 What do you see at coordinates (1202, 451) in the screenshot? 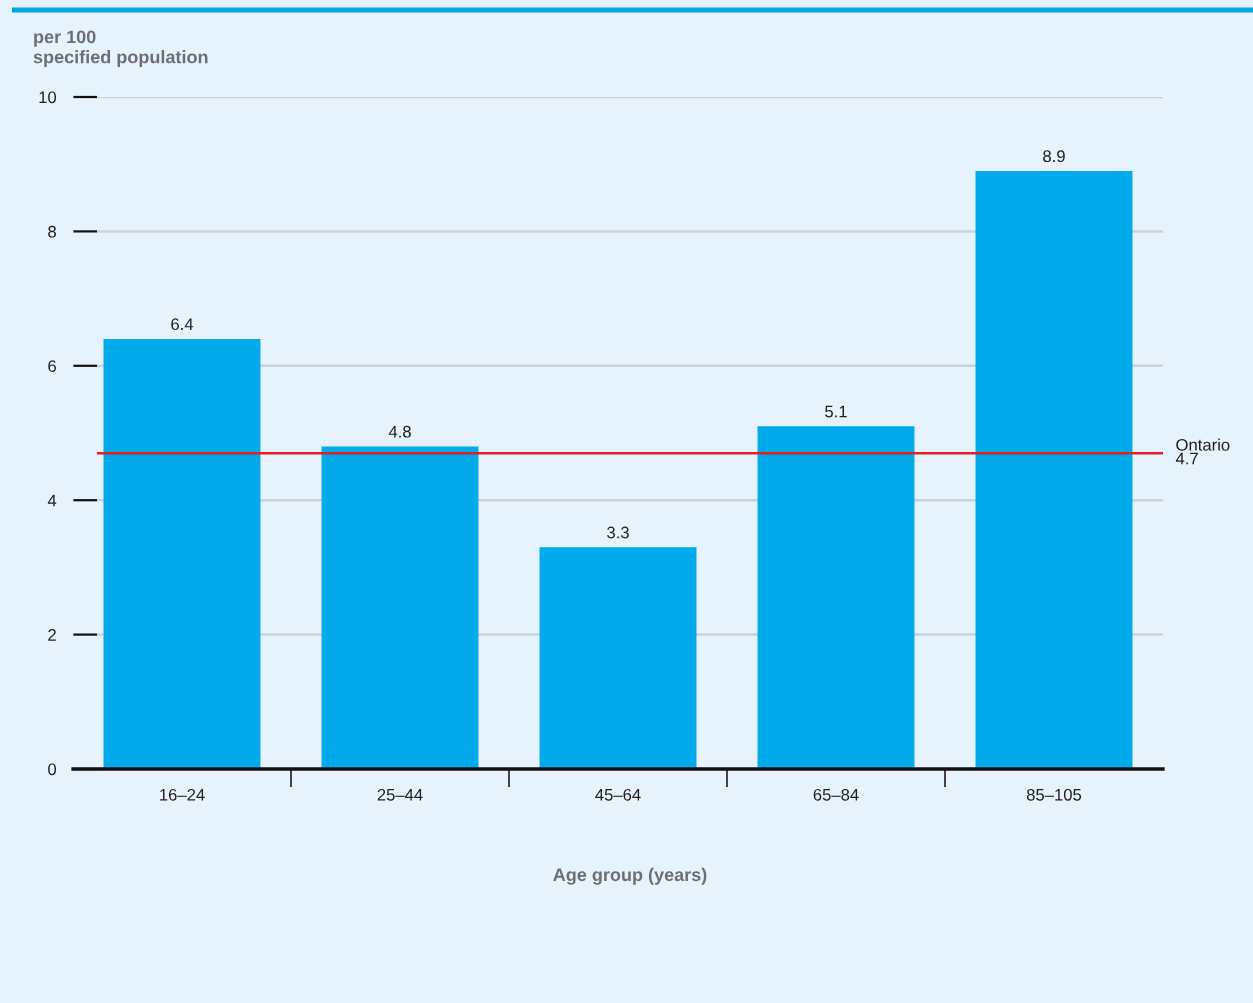
I see `ref-line-label: Ontario 4.7` at bounding box center [1202, 451].